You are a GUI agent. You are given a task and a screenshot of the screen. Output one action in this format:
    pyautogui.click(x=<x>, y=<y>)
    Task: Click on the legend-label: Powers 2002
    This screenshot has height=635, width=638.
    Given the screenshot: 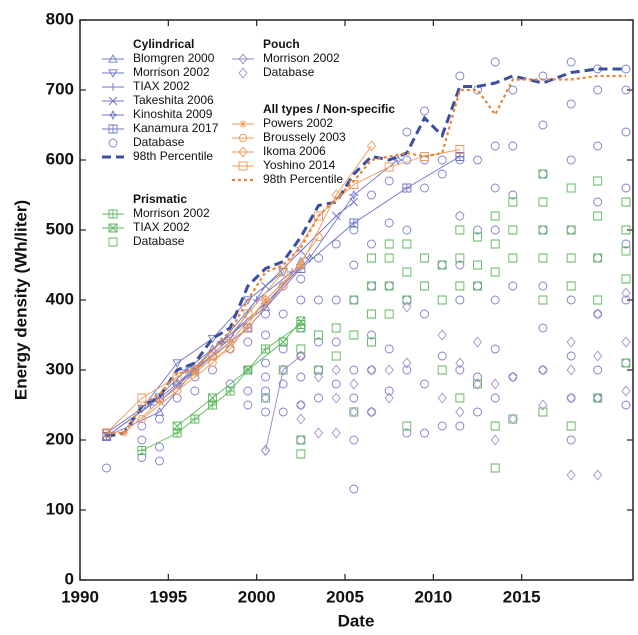 What is the action you would take?
    pyautogui.click(x=298, y=123)
    